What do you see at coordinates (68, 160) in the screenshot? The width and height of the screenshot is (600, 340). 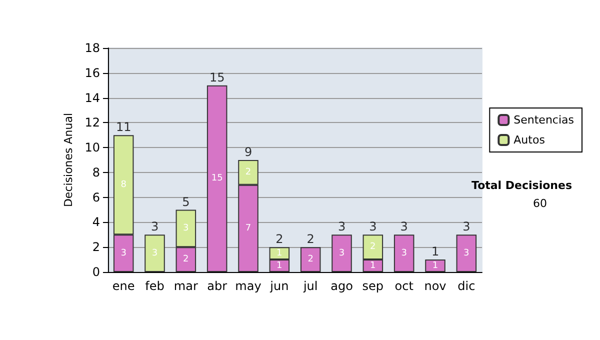 I see `y-axis-title: Decisiones Anual` at bounding box center [68, 160].